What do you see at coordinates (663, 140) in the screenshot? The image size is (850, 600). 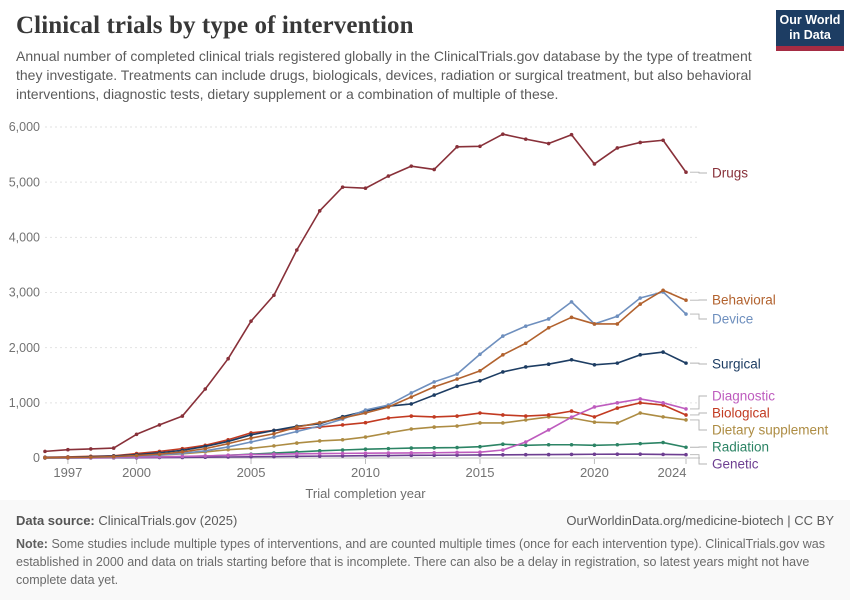 I see `data-point-drugs-2023` at bounding box center [663, 140].